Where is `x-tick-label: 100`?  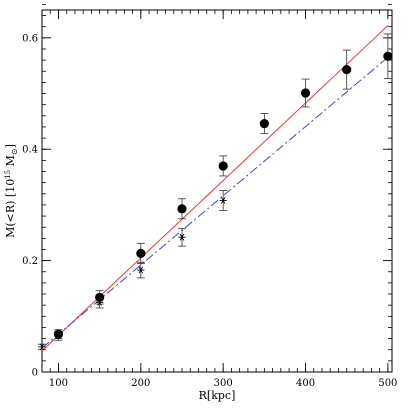 x-tick-label: 100 is located at coordinates (58, 383).